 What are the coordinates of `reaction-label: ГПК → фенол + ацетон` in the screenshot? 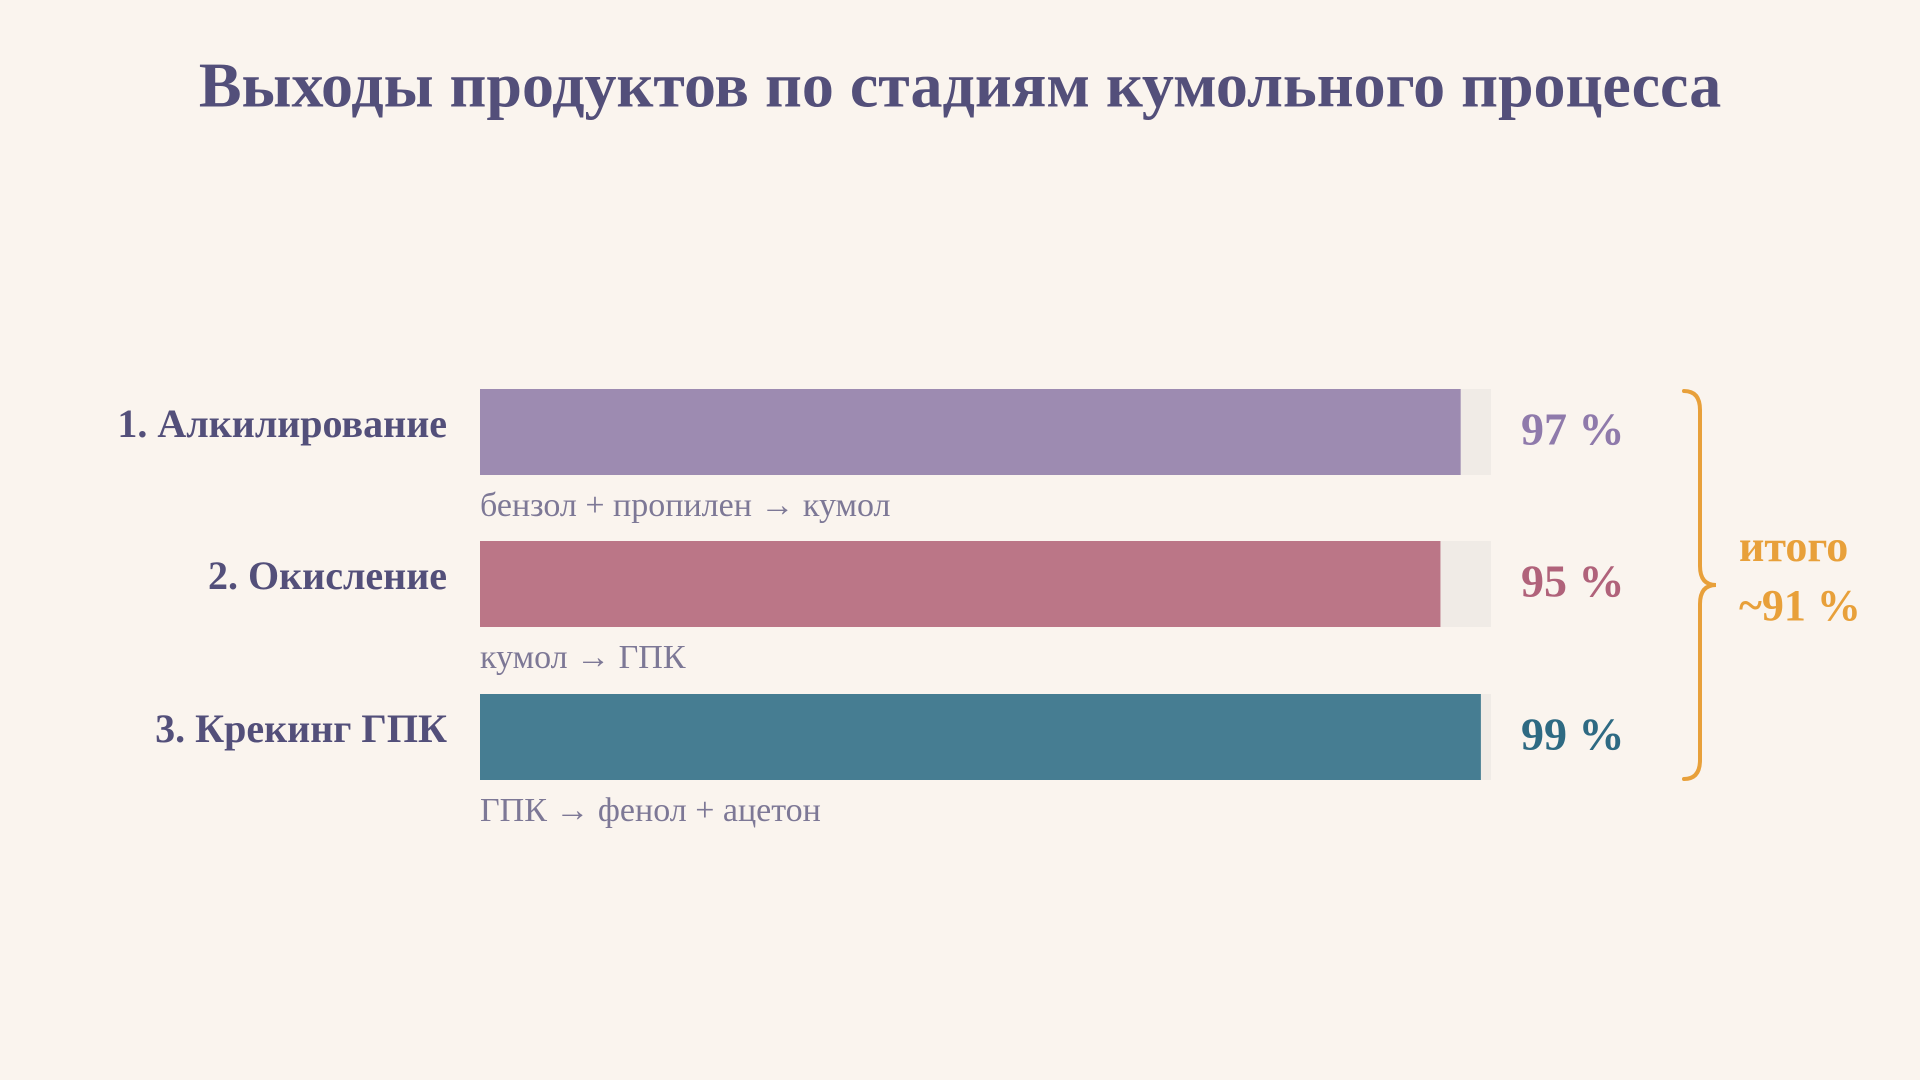 It's located at (650, 810).